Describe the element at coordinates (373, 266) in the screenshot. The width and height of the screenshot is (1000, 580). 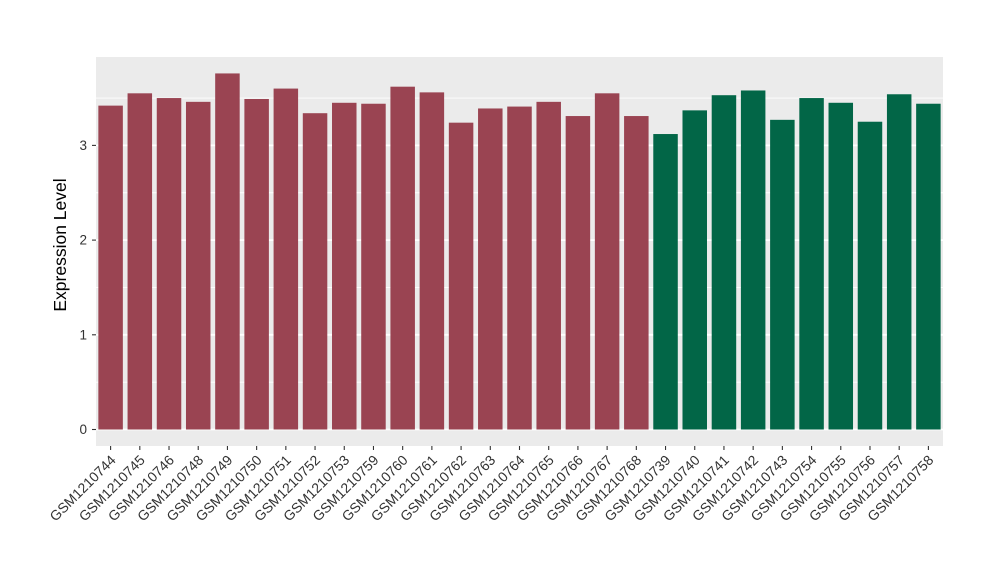
I see `bar-GSM1210759` at that location.